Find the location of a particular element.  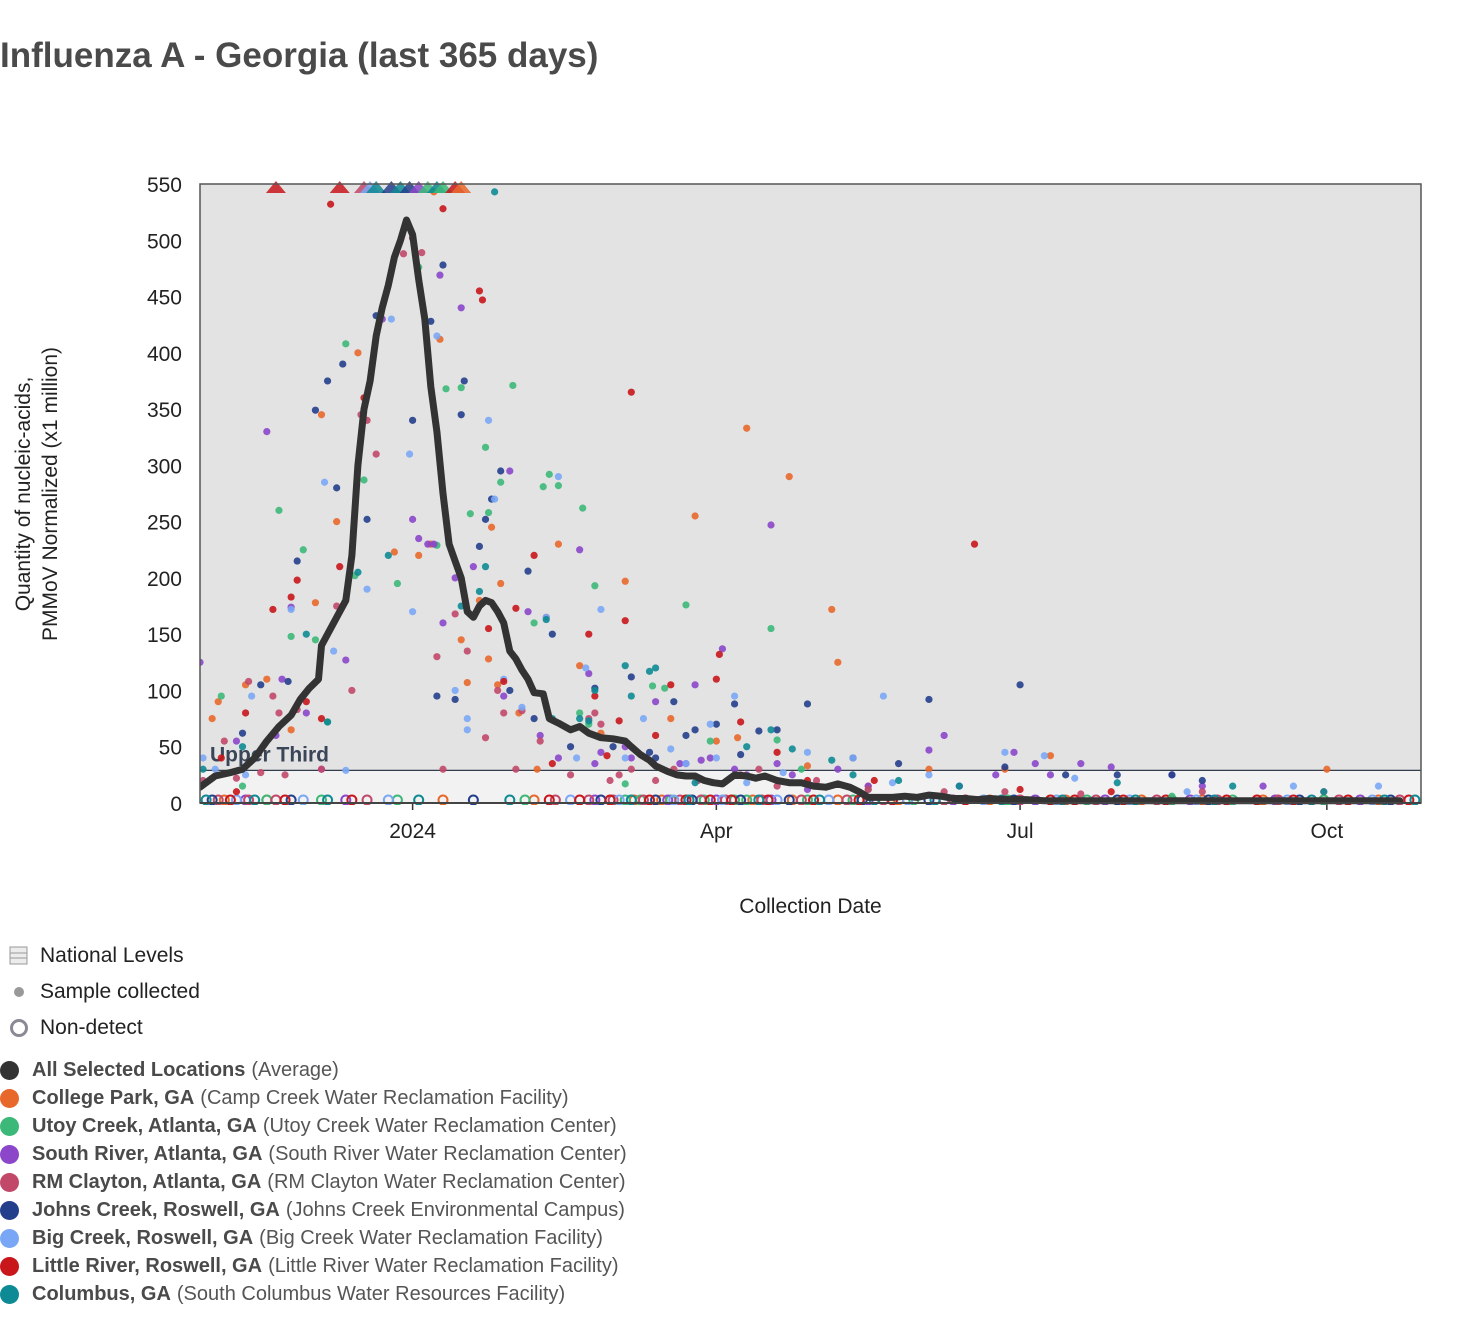

legend-location-detail: (Utoy Creek Water Reclamation Center) is located at coordinates (439, 1125).